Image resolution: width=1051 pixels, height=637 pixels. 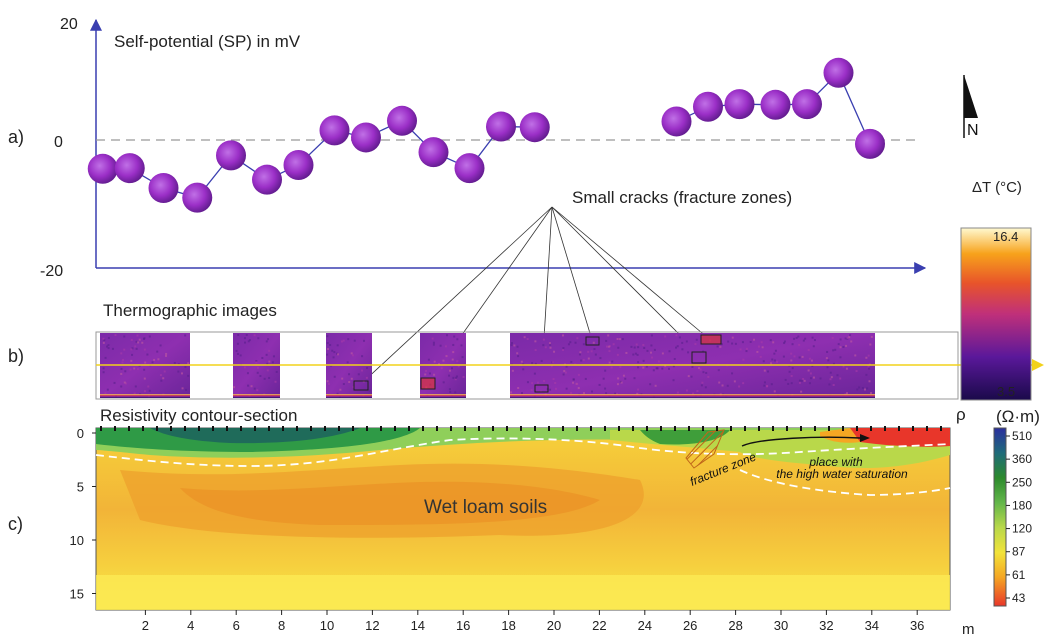 I want to click on resistivity-xtick-label: 18, so click(x=508, y=625).